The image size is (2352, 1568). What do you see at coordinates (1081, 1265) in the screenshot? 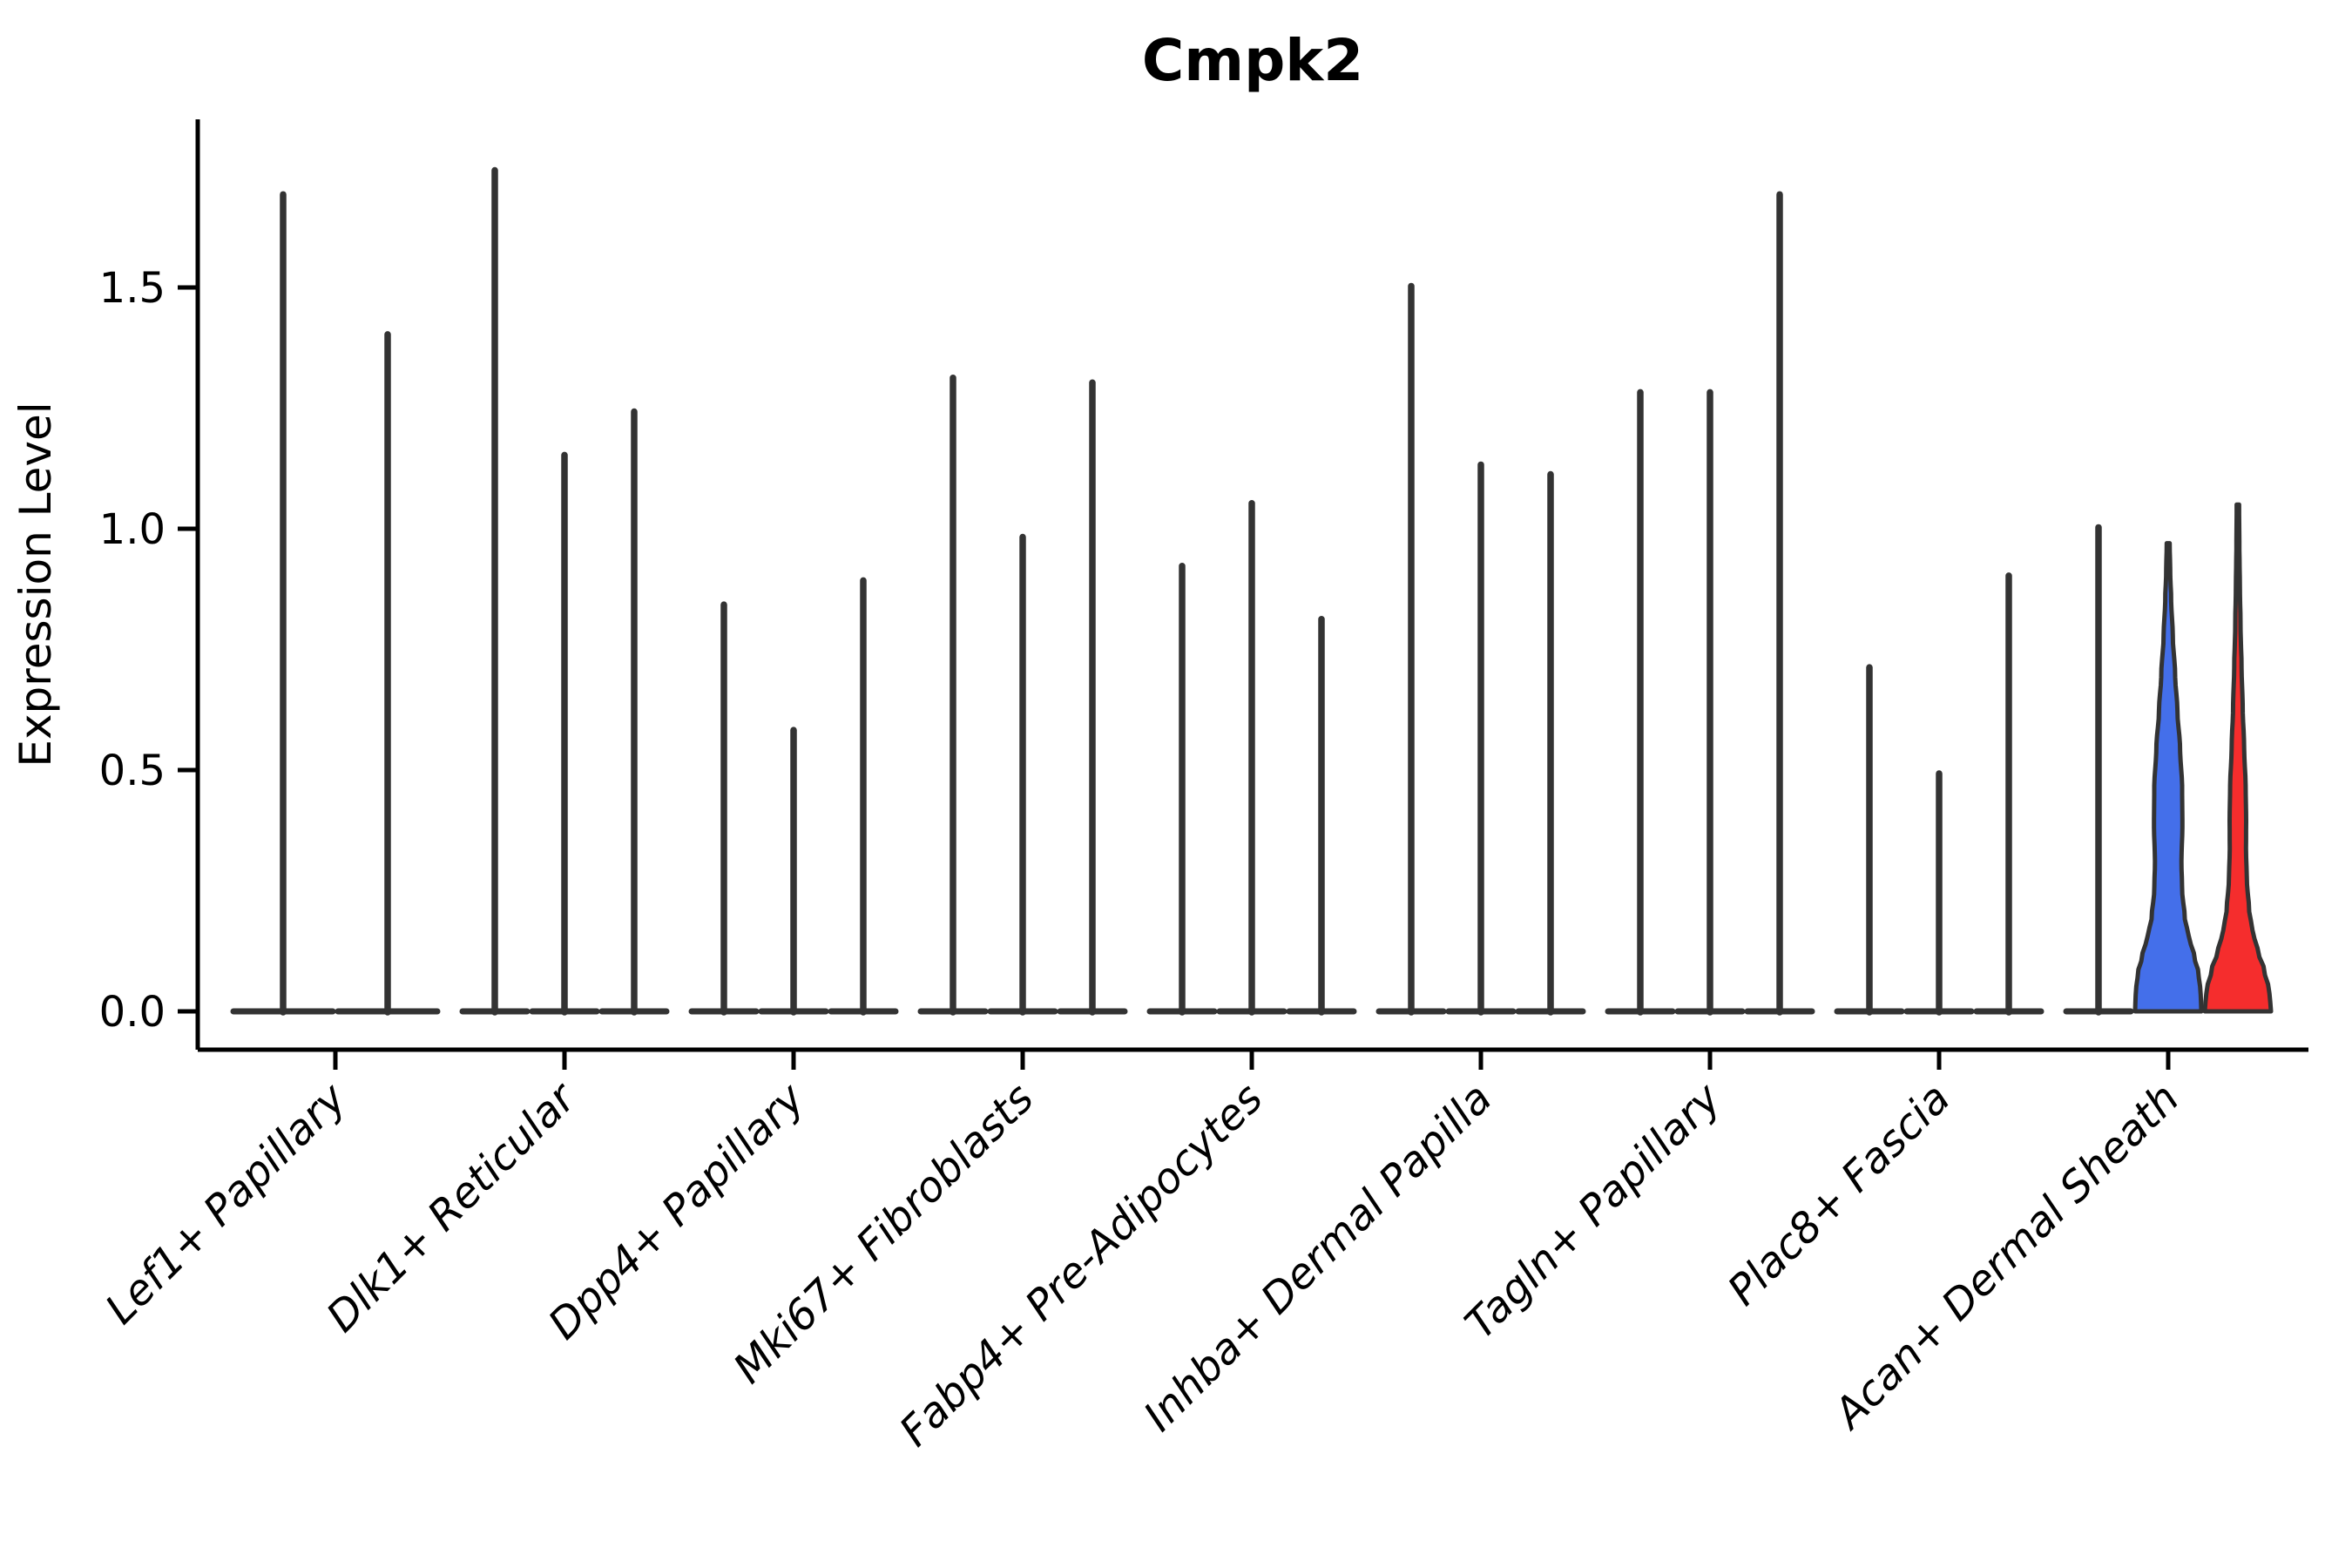
I see `x-category-label: Fabp4+ Pre-Adipocytes` at bounding box center [1081, 1265].